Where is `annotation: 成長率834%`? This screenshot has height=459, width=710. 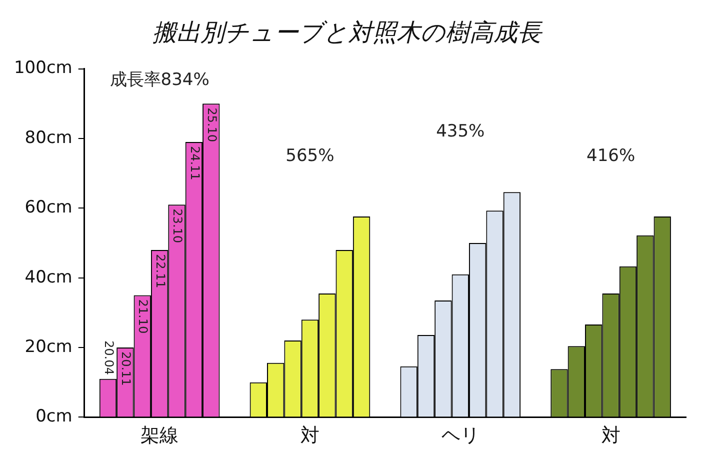
annotation: 成長率834% is located at coordinates (160, 80).